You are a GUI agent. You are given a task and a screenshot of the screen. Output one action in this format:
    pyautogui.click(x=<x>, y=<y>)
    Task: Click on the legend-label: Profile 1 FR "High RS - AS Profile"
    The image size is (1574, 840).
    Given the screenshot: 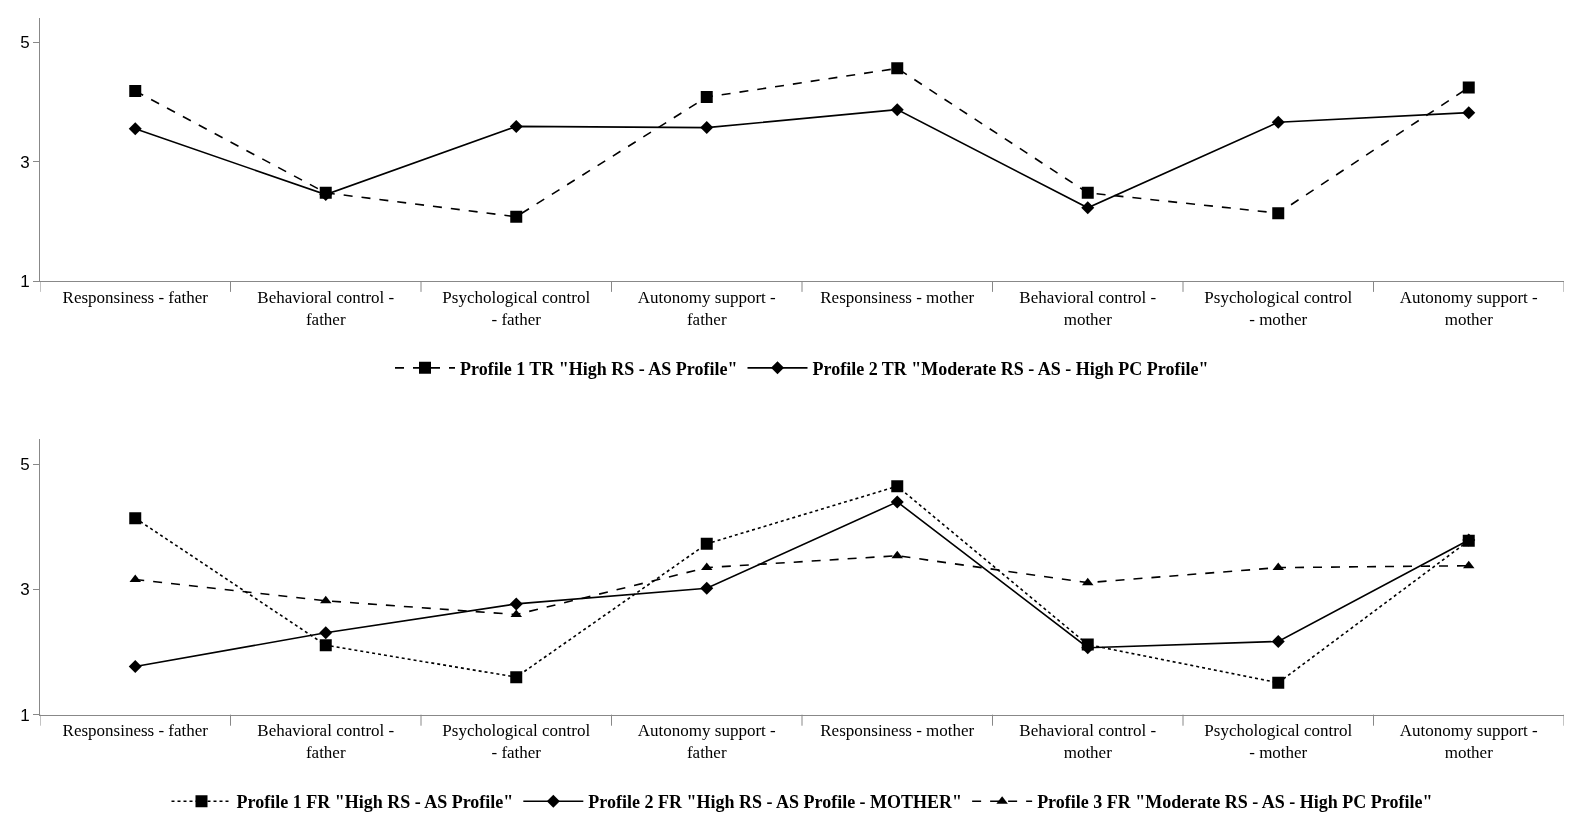 What is the action you would take?
    pyautogui.click(x=375, y=802)
    